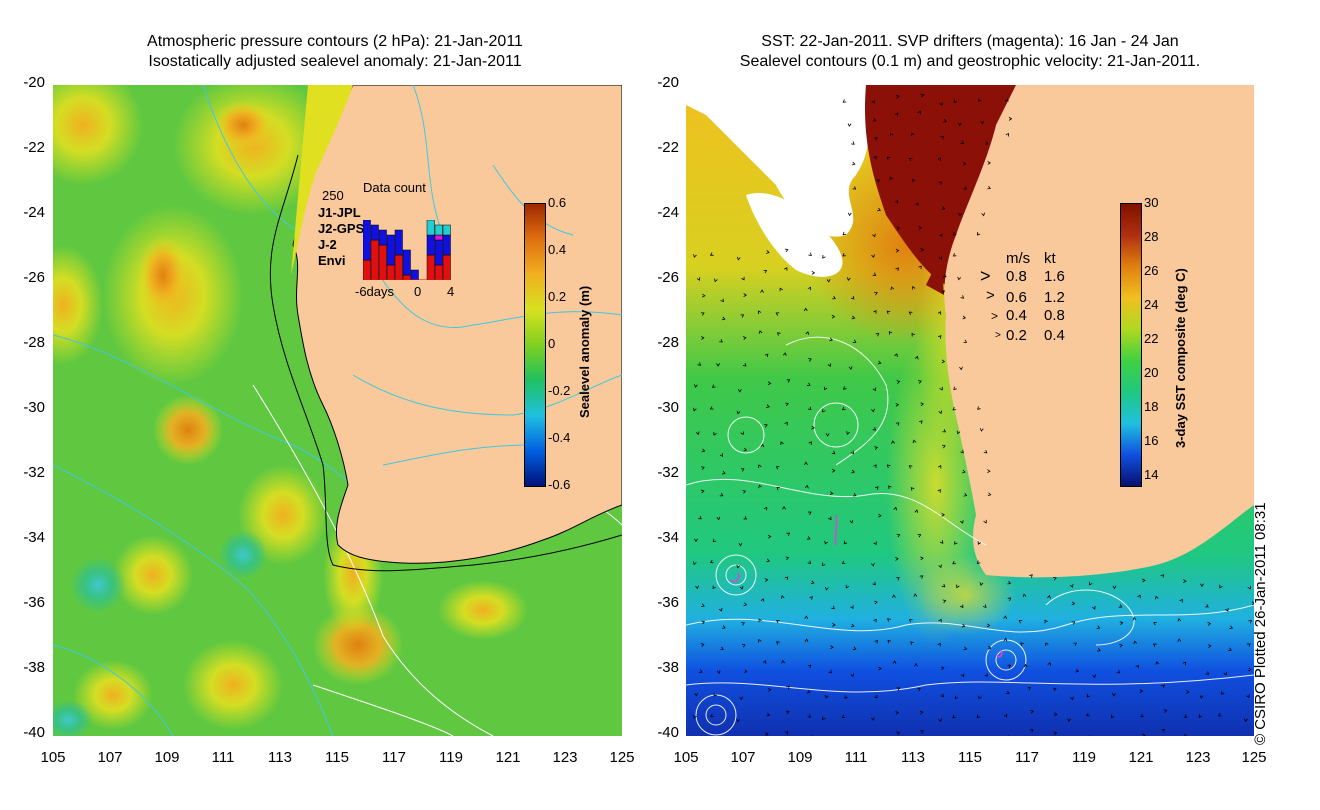 Image resolution: width=1320 pixels, height=810 pixels. I want to click on left-x-tick: 115, so click(337, 757).